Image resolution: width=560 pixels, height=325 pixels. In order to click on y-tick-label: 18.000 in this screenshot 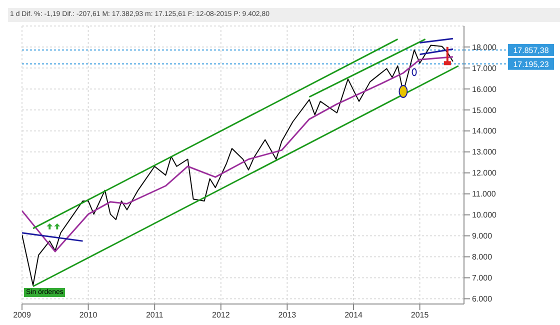, I will do `click(485, 47)`.